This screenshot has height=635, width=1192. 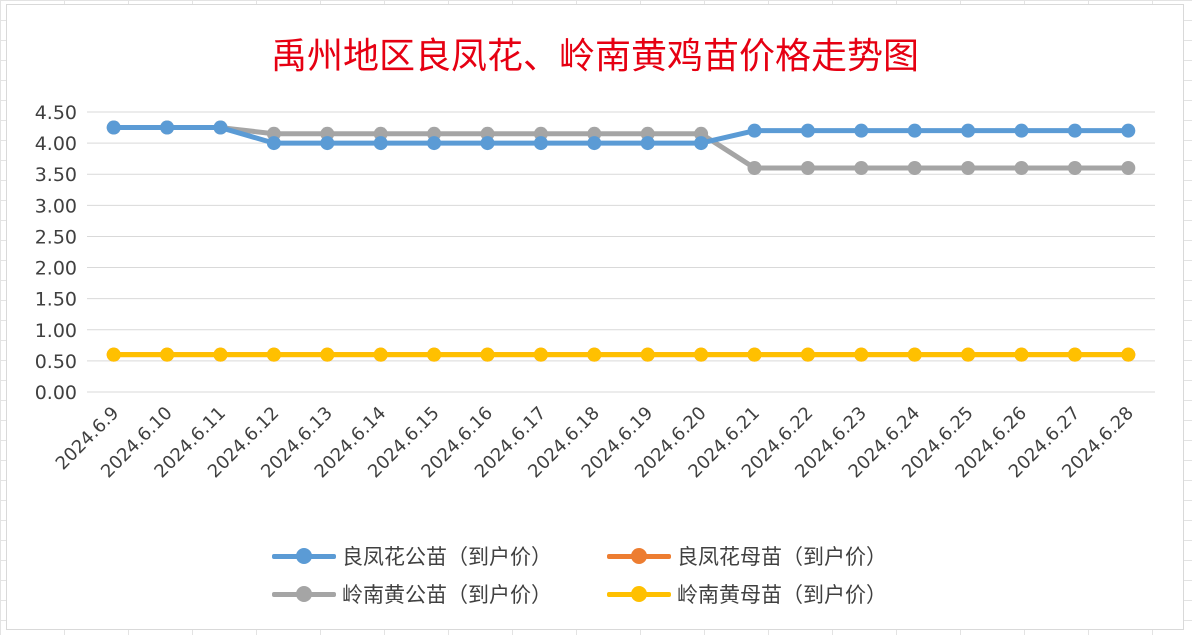 What do you see at coordinates (782, 595) in the screenshot?
I see `legend-label-series-4: 岭南黄母苗（到户价）` at bounding box center [782, 595].